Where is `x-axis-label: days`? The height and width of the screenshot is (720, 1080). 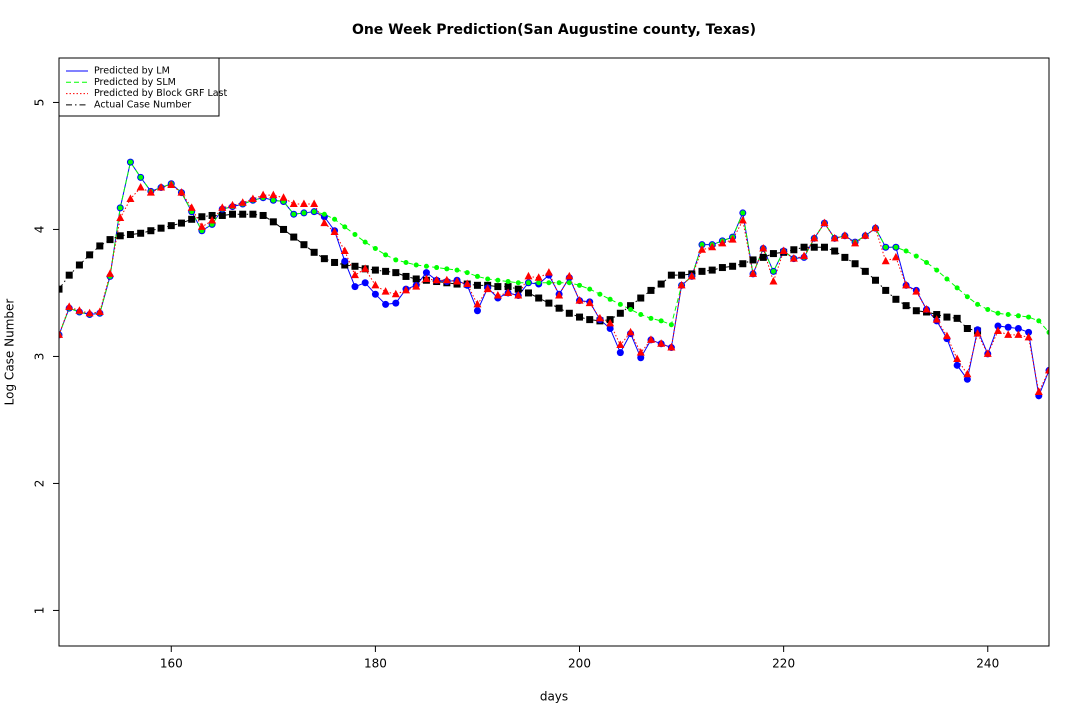 x-axis-label: days is located at coordinates (554, 697).